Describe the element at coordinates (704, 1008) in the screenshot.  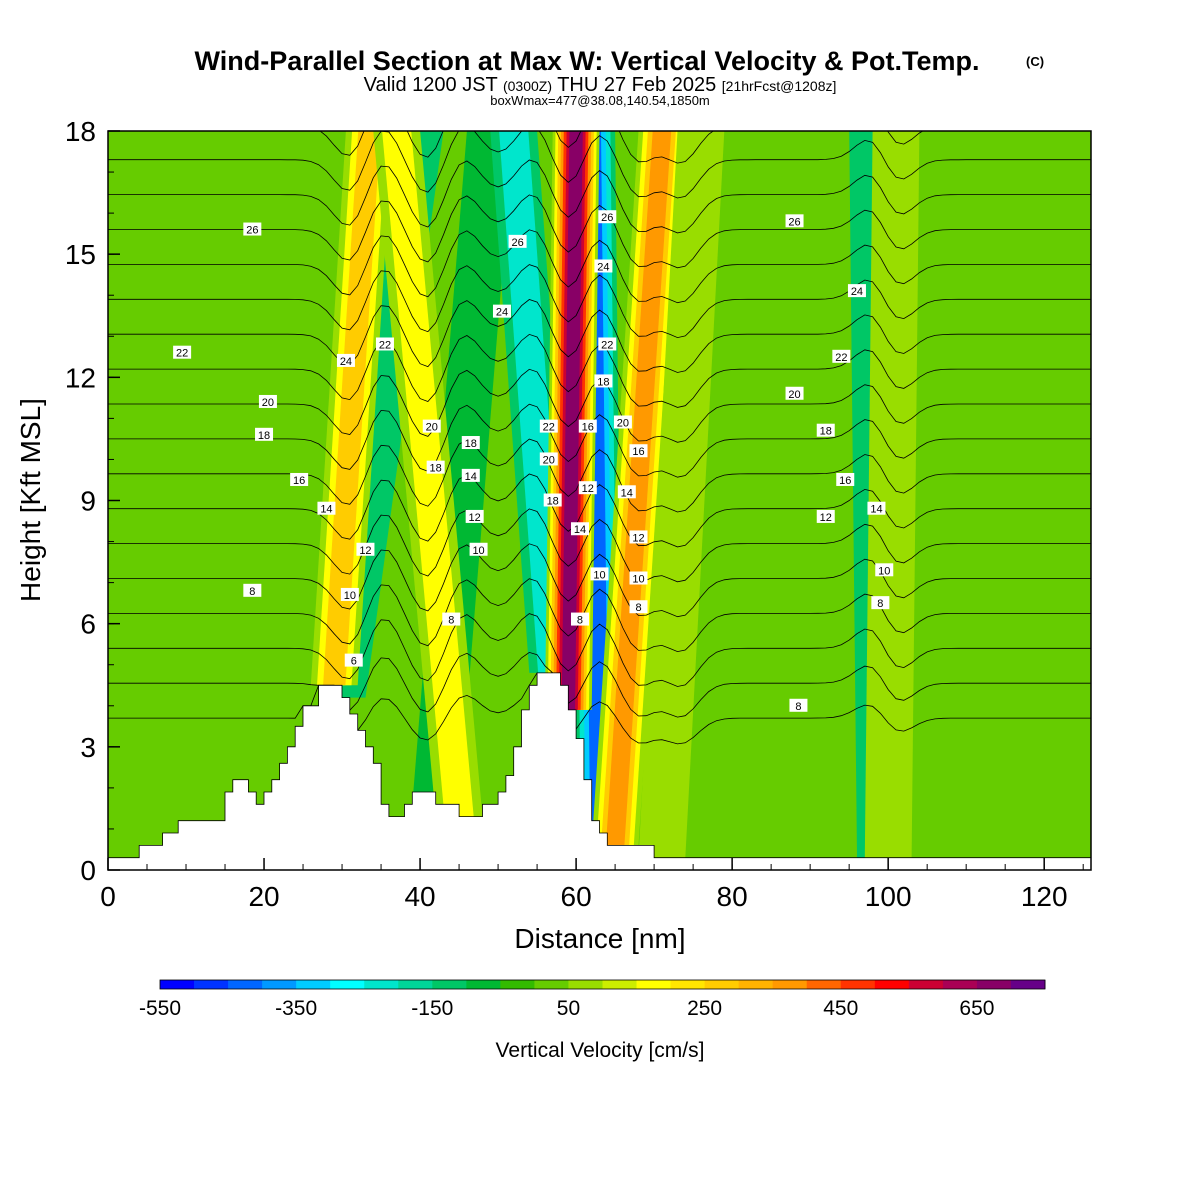
I see `colorbar-tick-label: 250` at that location.